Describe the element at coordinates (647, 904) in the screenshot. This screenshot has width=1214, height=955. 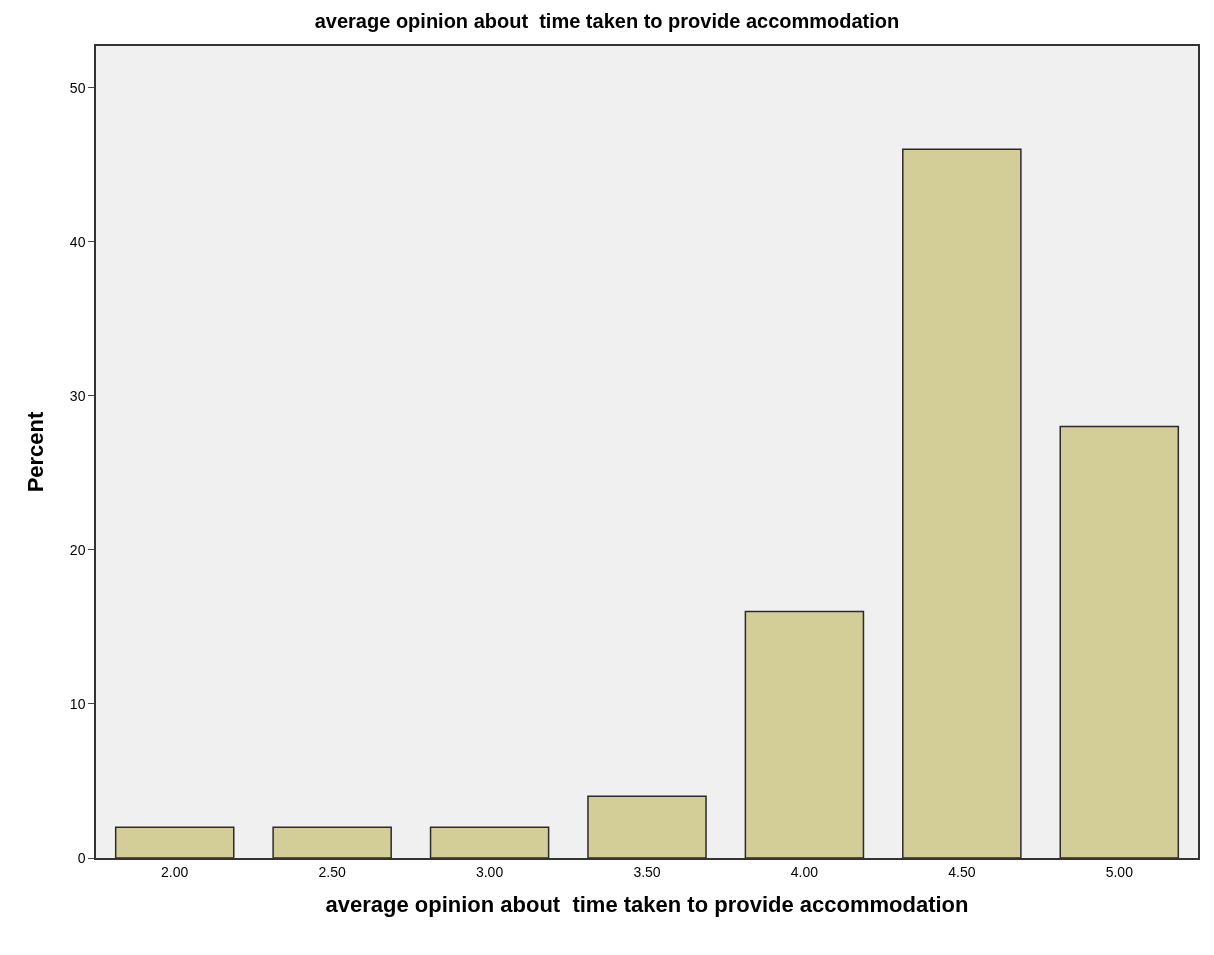
I see `x-axis-title: average opinion about time taken to provide accommodation` at that location.